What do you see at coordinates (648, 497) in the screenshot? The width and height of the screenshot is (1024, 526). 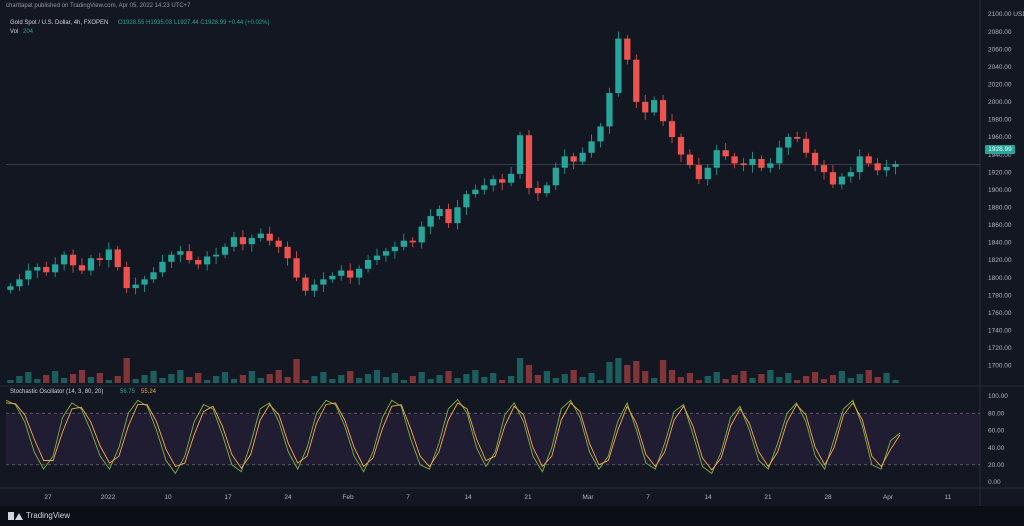 I see `time-tick-label: 7` at bounding box center [648, 497].